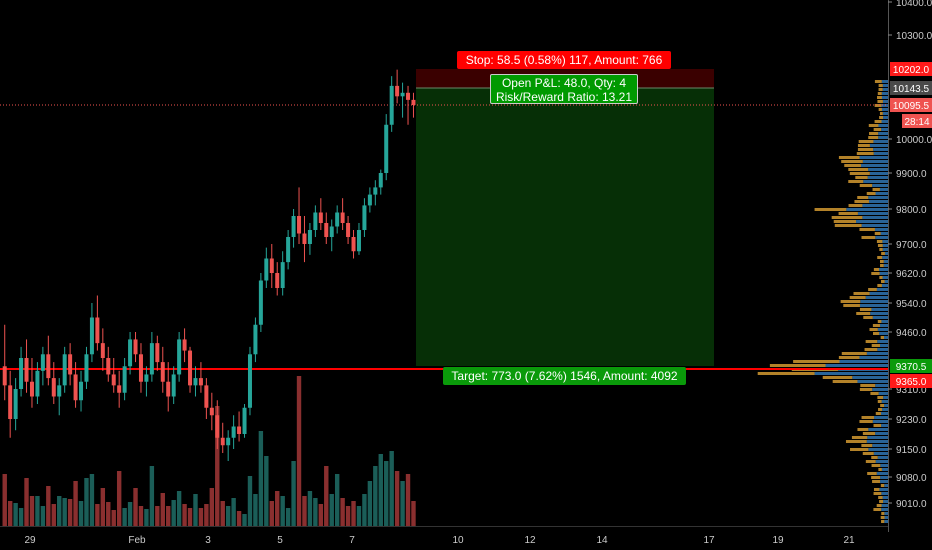 The height and width of the screenshot is (550, 932). Describe the element at coordinates (564, 376) in the screenshot. I see `target-label: Target: 773.0 (7.62%) 1546, Amount: 4092` at that location.